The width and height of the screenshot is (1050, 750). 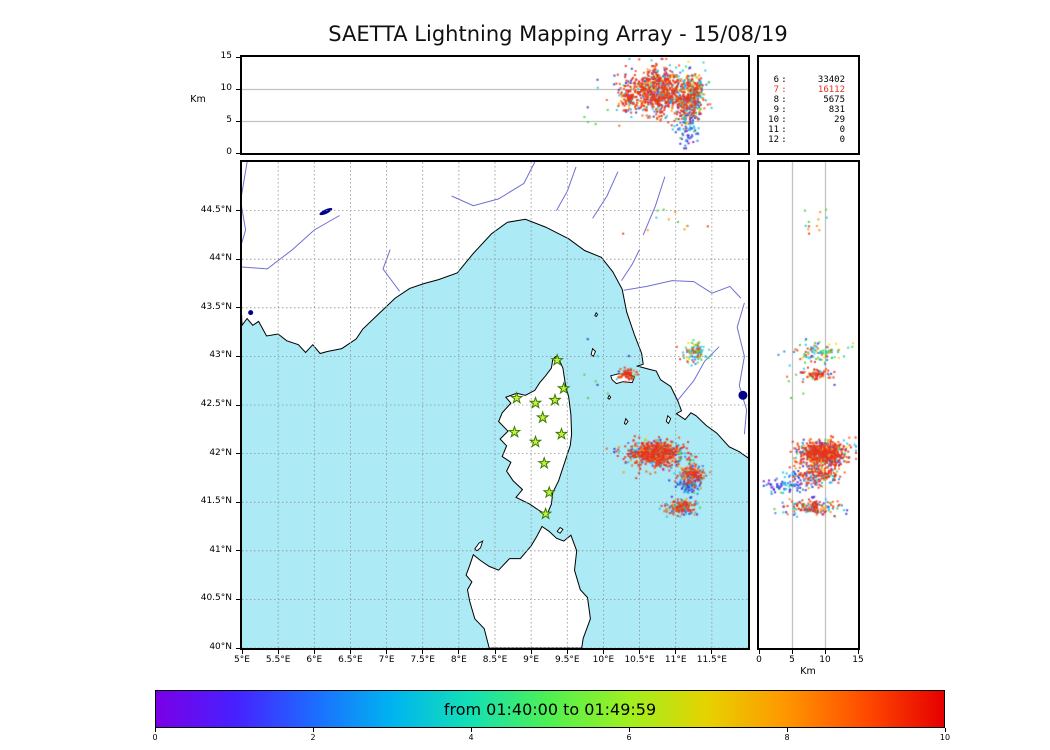 I want to click on colorbar-tick-label: 8, so click(x=787, y=737).